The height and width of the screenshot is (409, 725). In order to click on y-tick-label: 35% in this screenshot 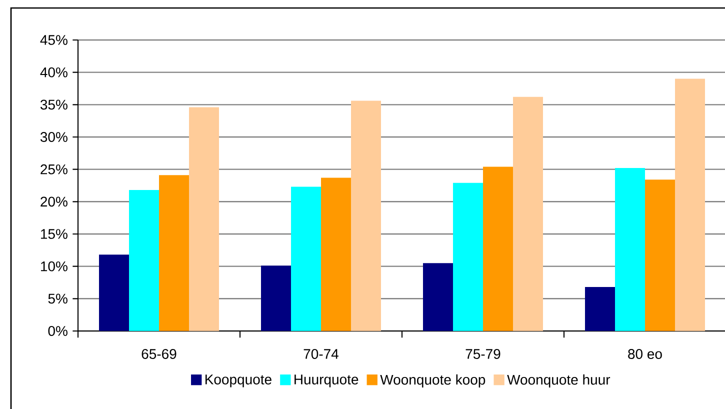, I will do `click(54, 105)`.